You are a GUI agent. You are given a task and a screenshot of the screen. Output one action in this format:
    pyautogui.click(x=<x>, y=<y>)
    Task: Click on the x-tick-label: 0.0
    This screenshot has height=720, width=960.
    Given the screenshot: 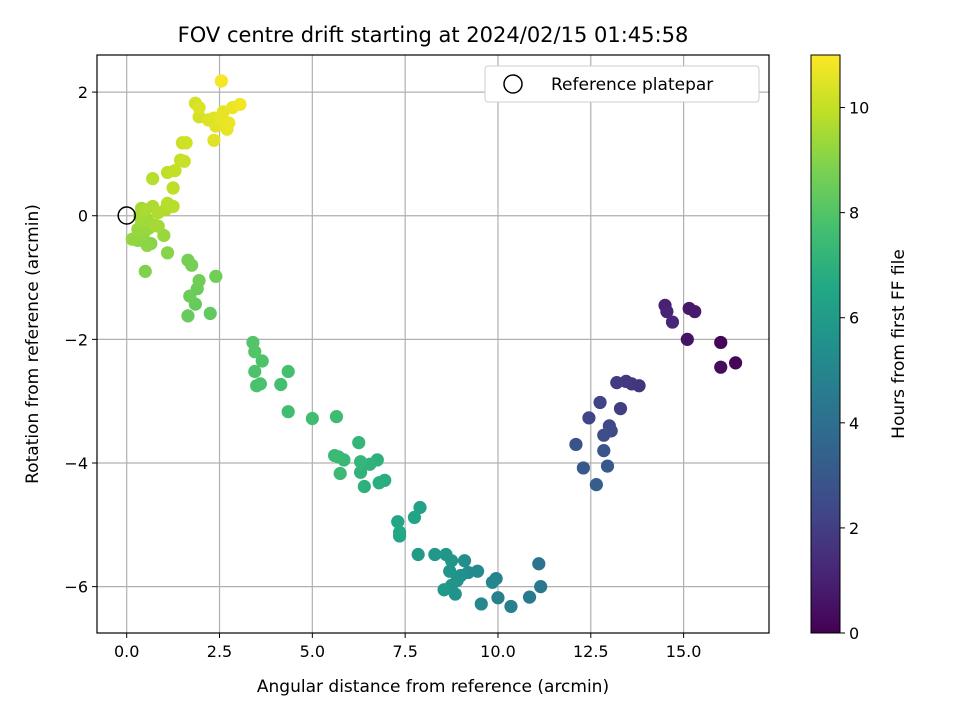 What is the action you would take?
    pyautogui.click(x=126, y=651)
    